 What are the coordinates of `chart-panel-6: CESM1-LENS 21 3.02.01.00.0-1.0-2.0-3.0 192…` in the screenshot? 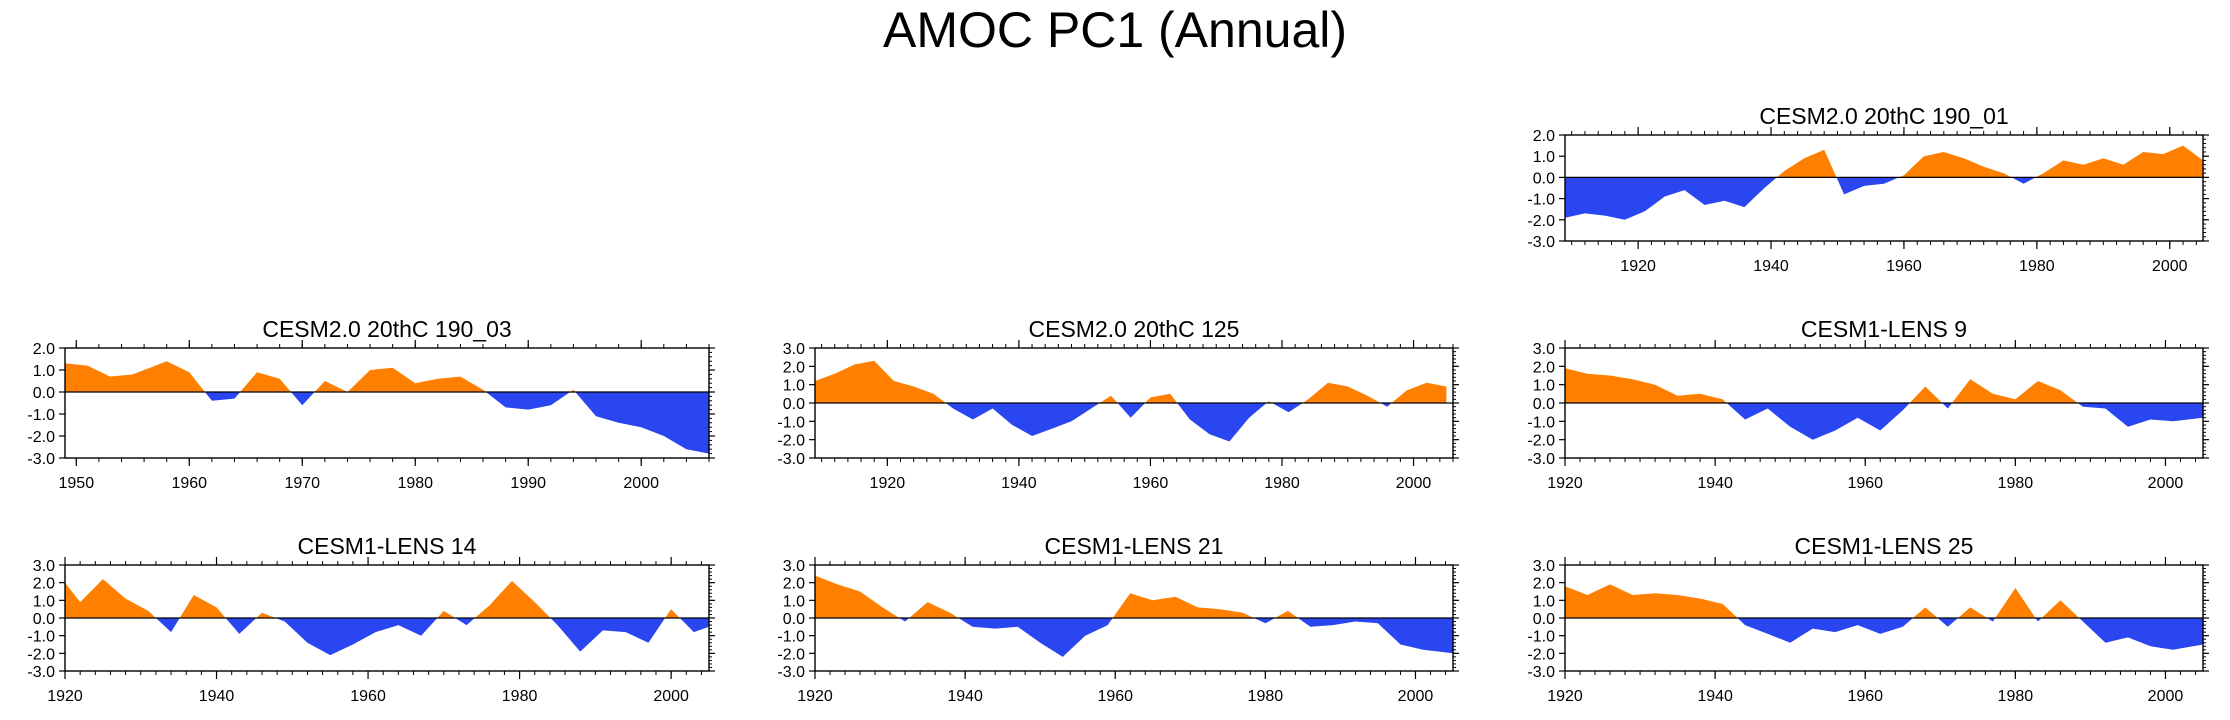 It's located at (1118, 619).